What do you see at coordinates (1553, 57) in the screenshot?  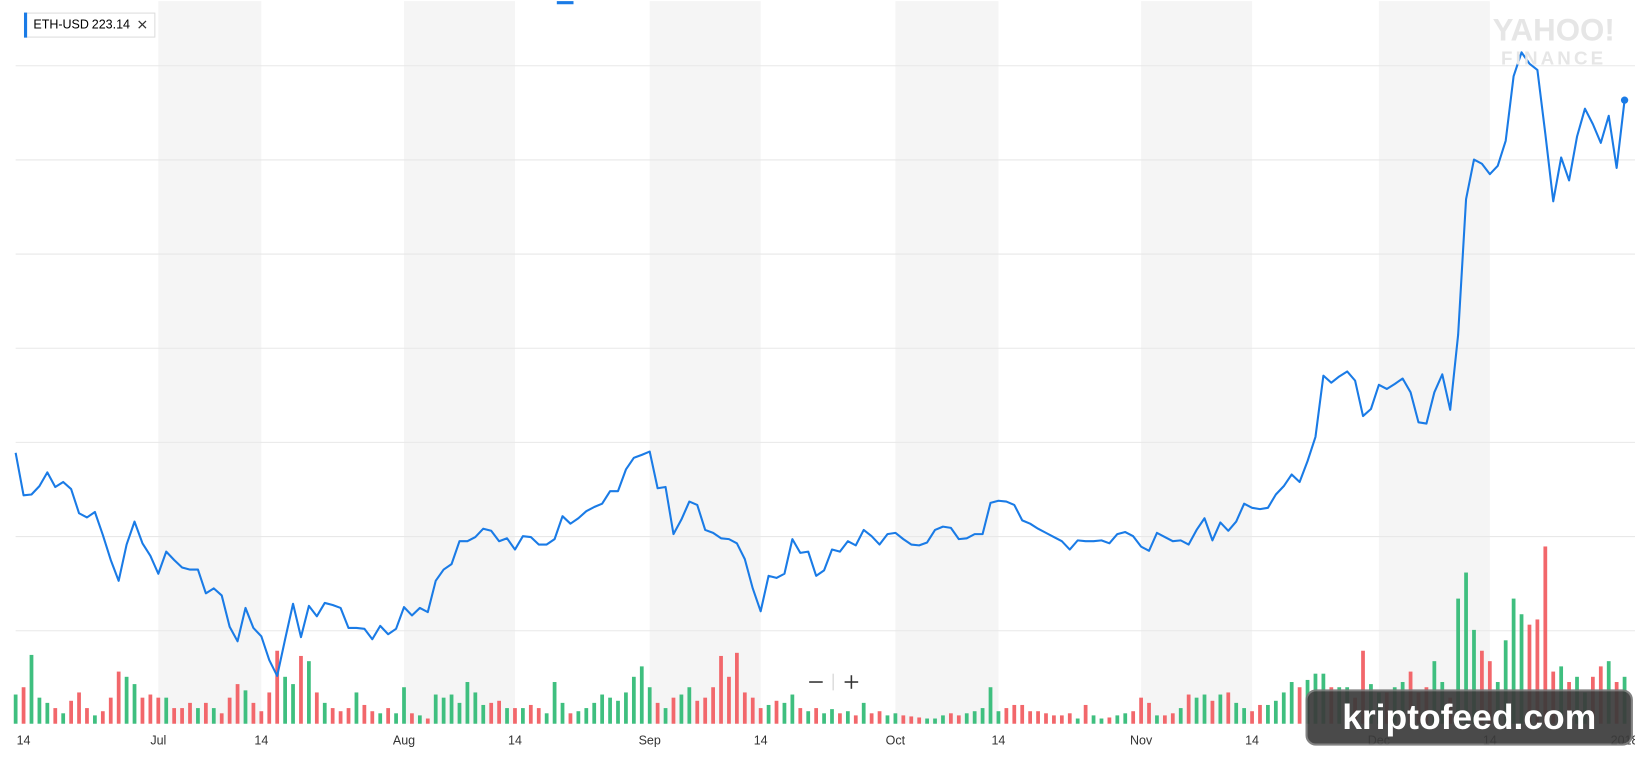 I see `watermark-sub: FINANCE` at bounding box center [1553, 57].